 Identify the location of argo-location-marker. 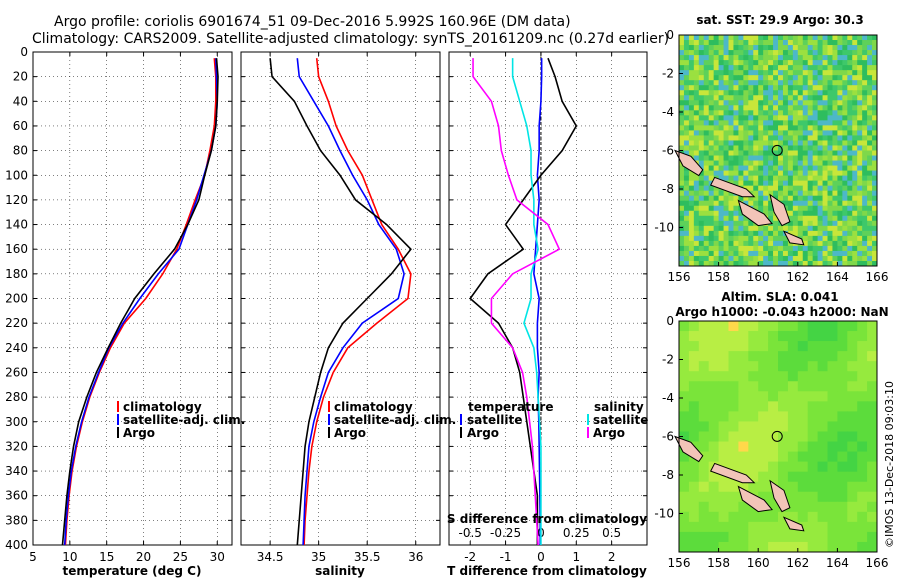
(777, 150).